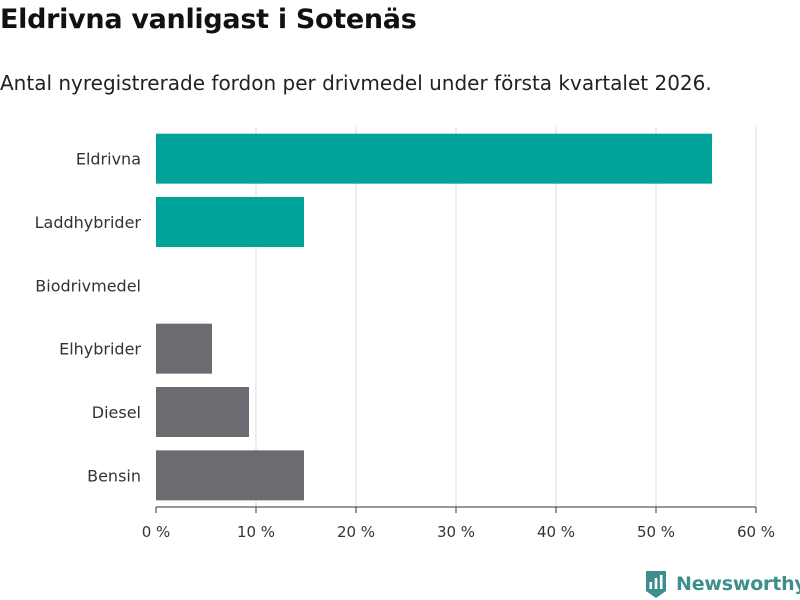 This screenshot has width=800, height=600. I want to click on x-tick-label: 60 %, so click(756, 532).